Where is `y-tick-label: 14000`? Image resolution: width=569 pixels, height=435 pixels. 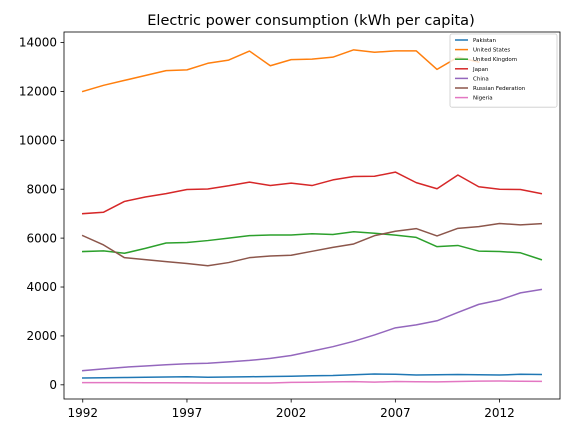
y-tick-label: 14000 is located at coordinates (38, 43).